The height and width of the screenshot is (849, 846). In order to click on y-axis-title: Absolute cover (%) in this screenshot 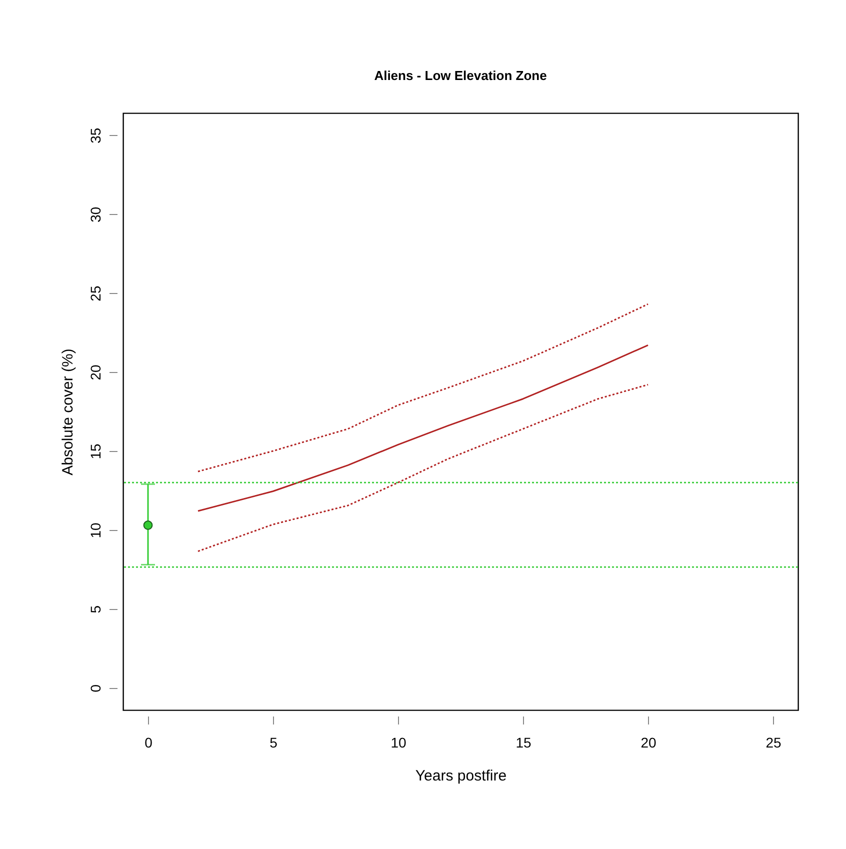, I will do `click(68, 412)`.